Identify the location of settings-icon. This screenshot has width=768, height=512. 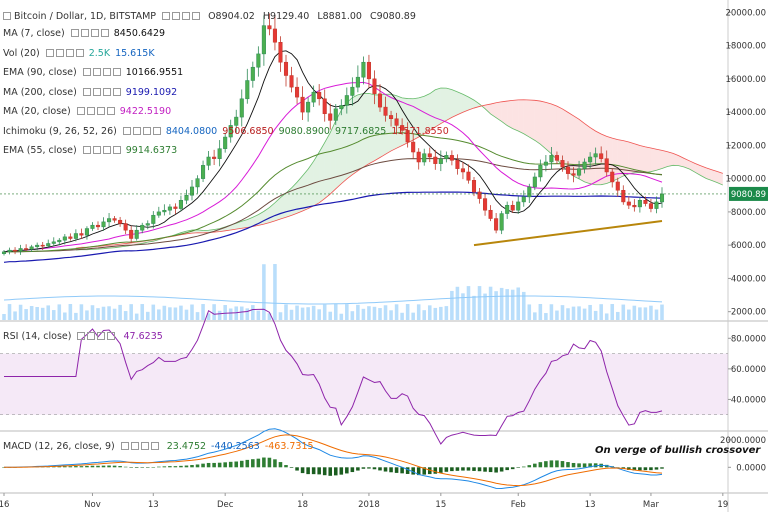
(176, 16).